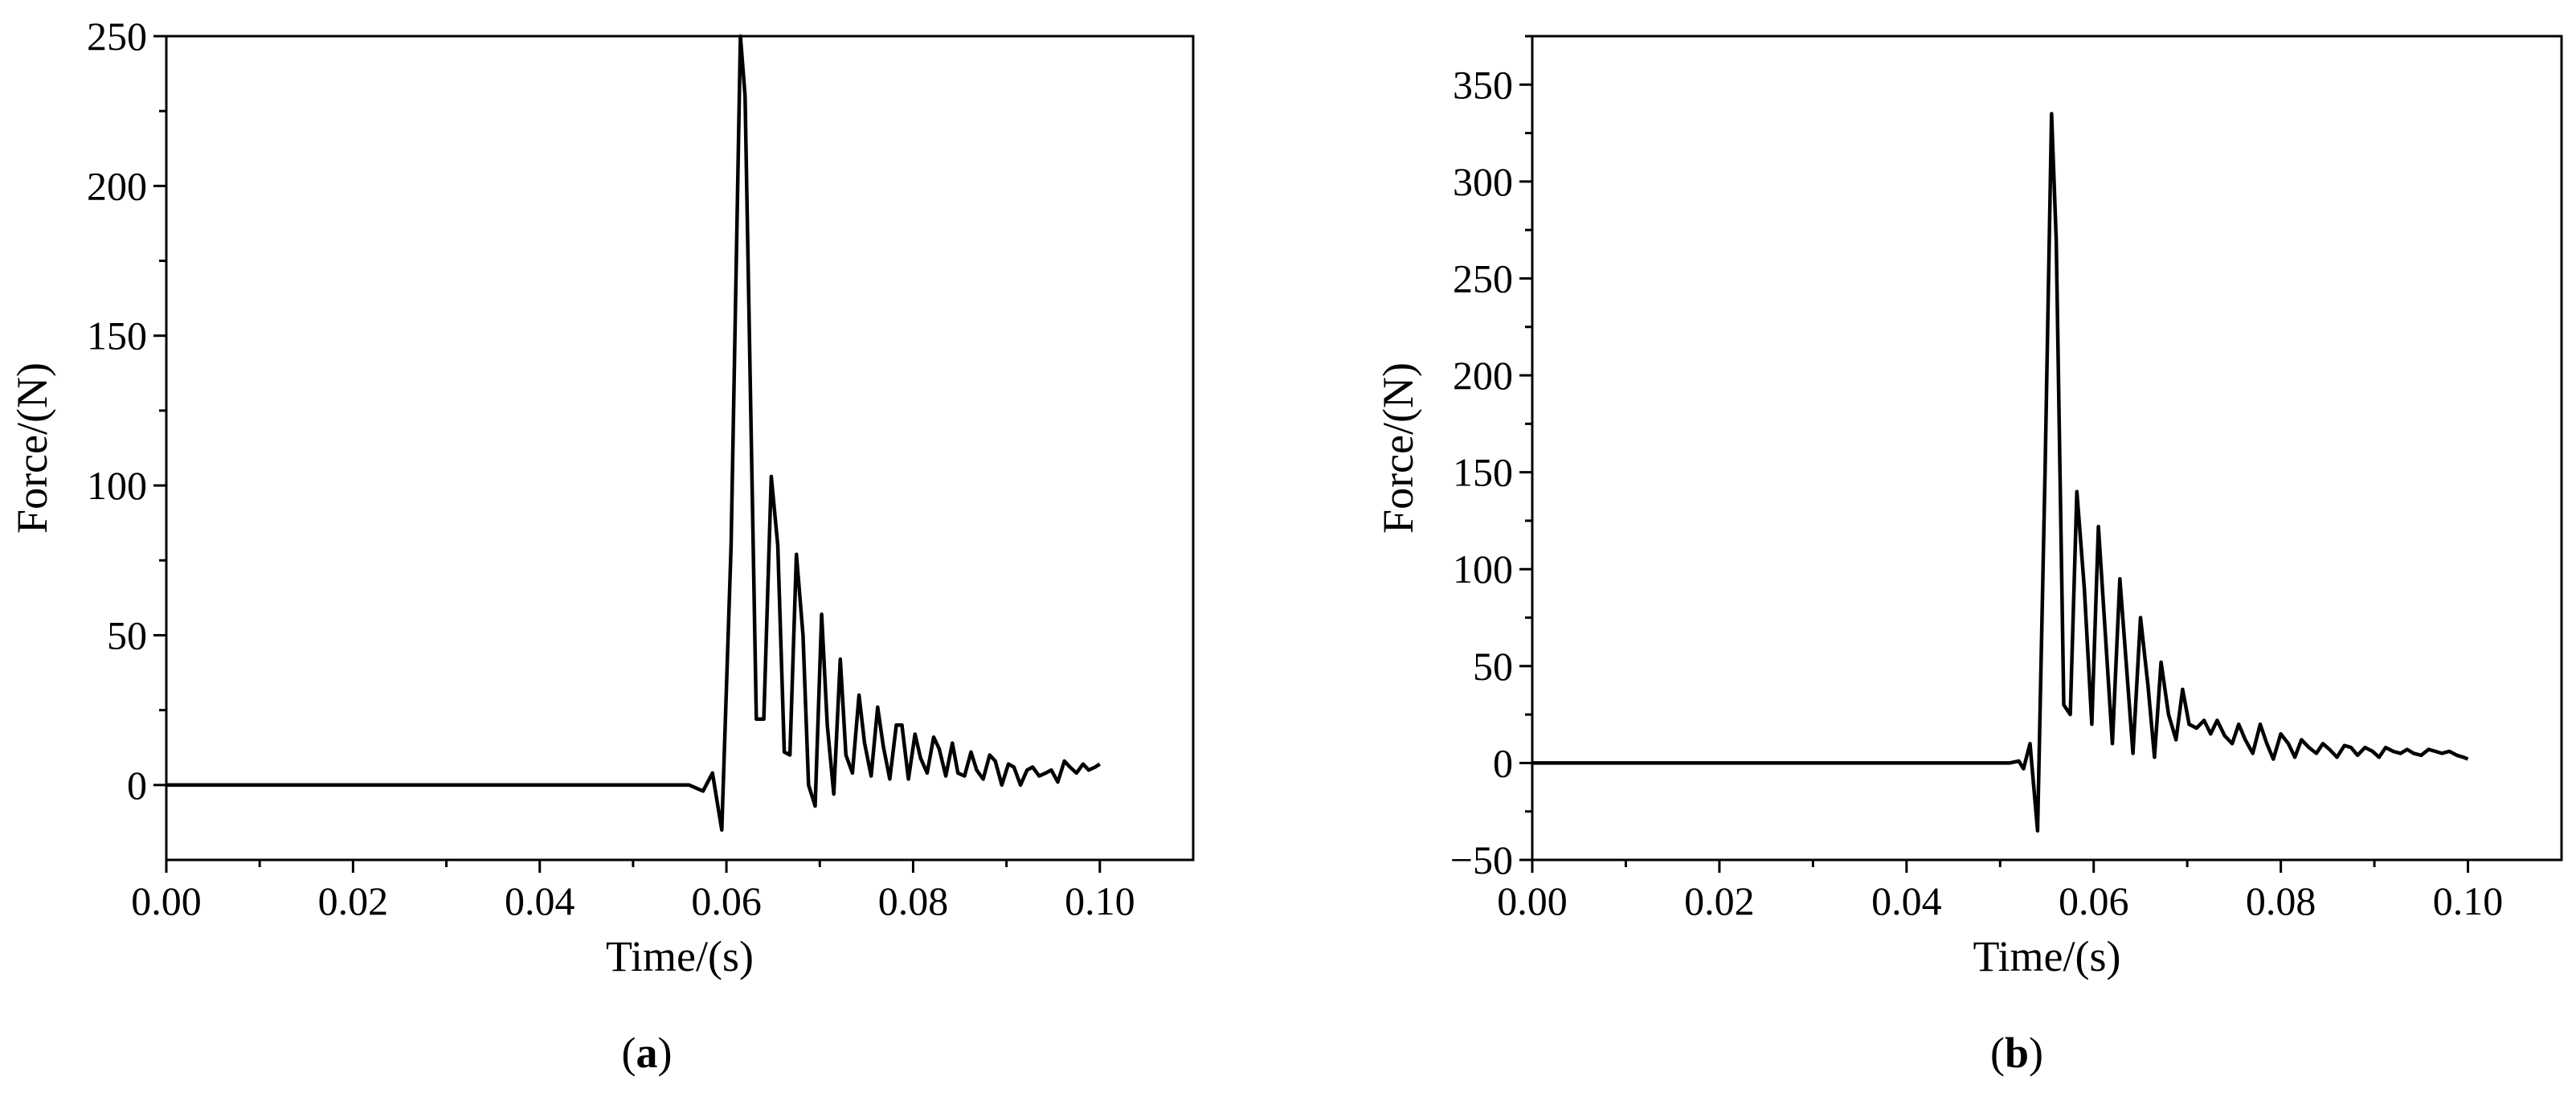 This screenshot has width=2576, height=1101. What do you see at coordinates (1483, 84) in the screenshot?
I see `chart-b-y-tick-label: 350` at bounding box center [1483, 84].